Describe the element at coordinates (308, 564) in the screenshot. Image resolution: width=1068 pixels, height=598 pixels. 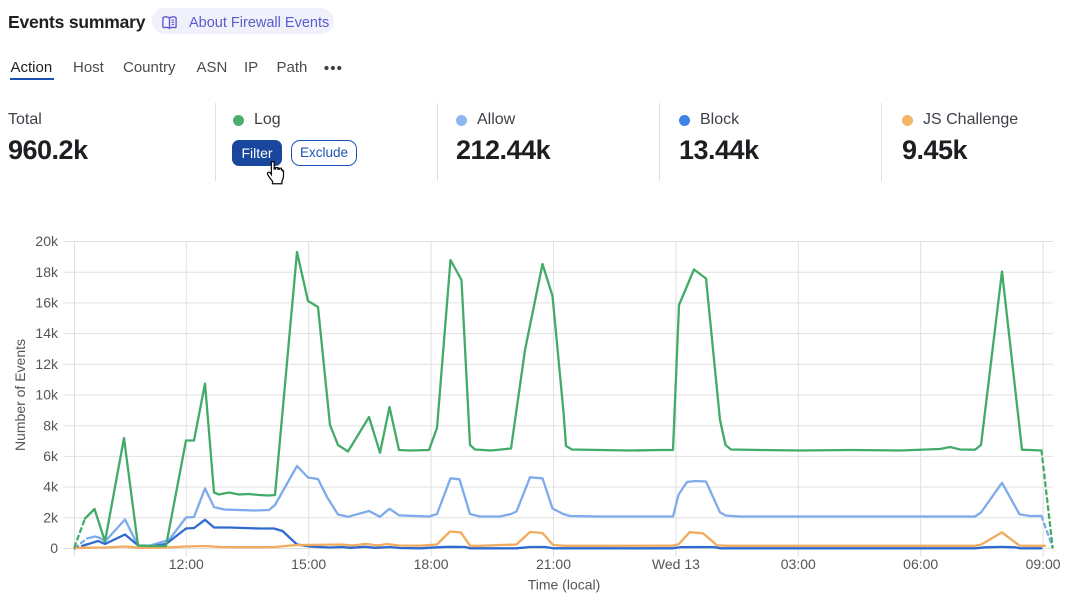
I see `svg-text: 15:00` at that location.